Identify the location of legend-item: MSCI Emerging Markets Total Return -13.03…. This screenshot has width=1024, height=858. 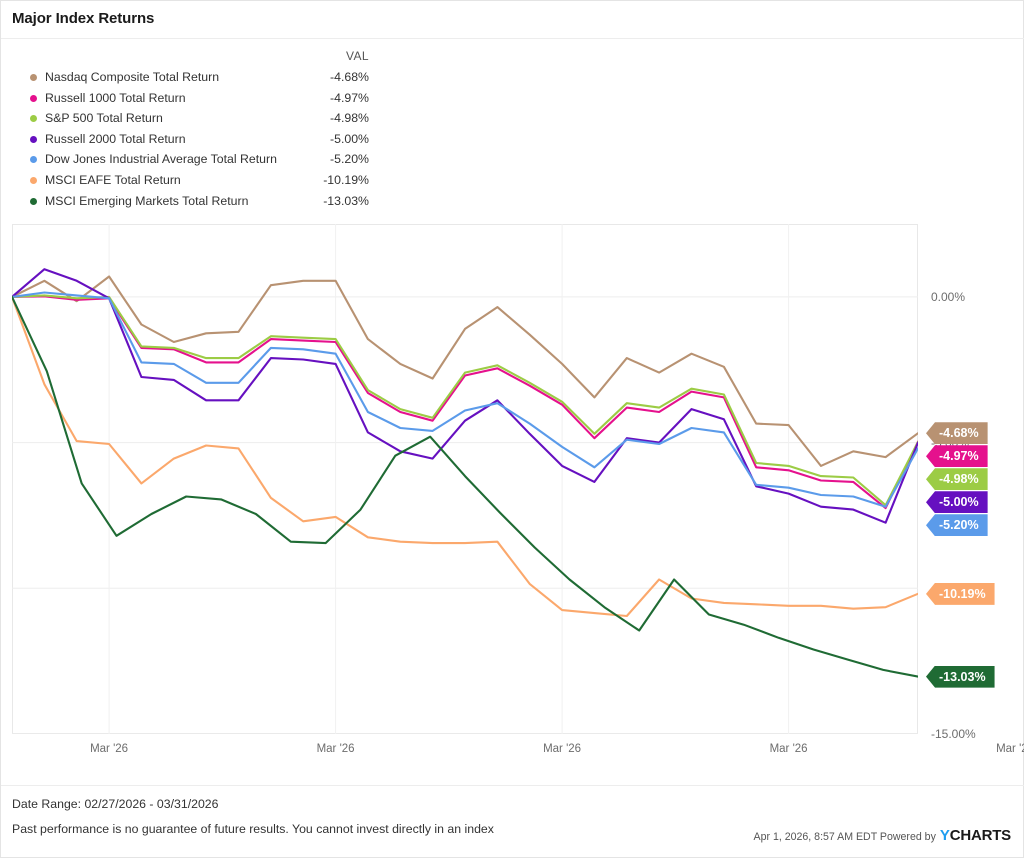
(191, 201).